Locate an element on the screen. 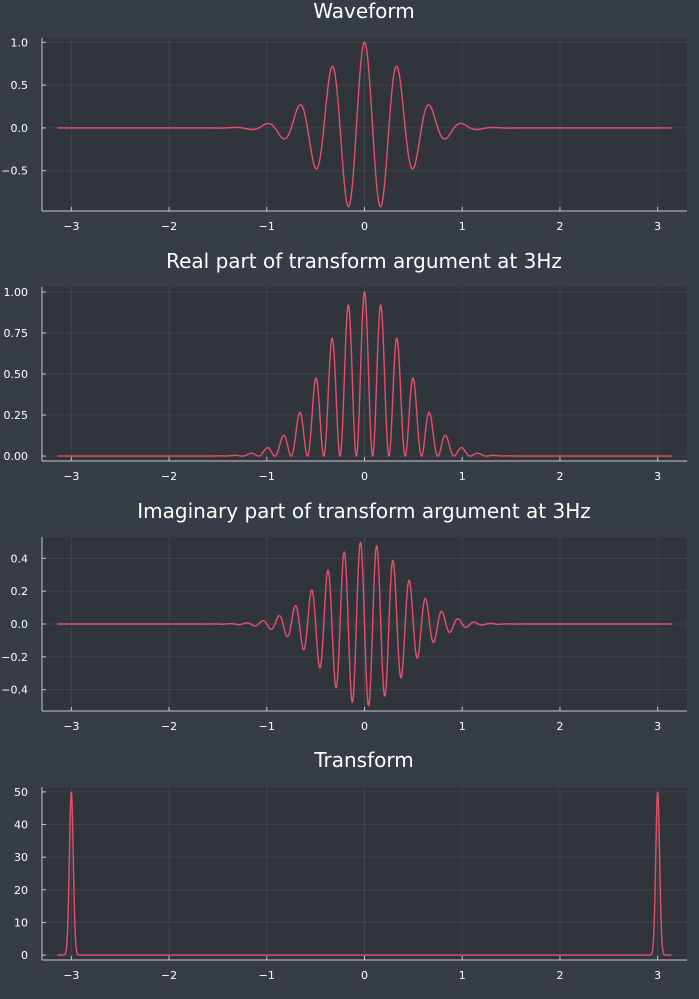 The image size is (699, 999). y-tick-label: 10 is located at coordinates (21, 922).